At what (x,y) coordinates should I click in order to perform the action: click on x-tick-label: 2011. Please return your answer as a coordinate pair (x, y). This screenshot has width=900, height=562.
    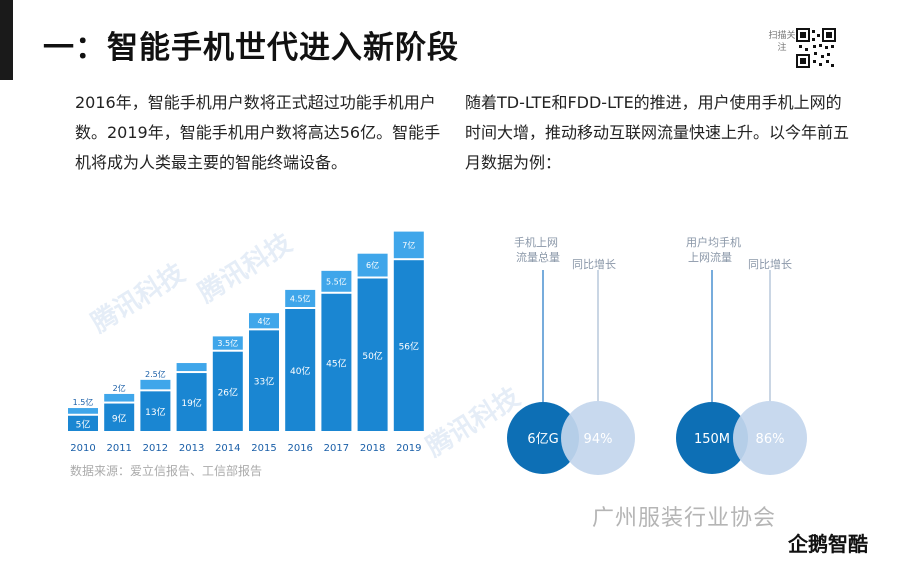
    Looking at the image, I should click on (118, 448).